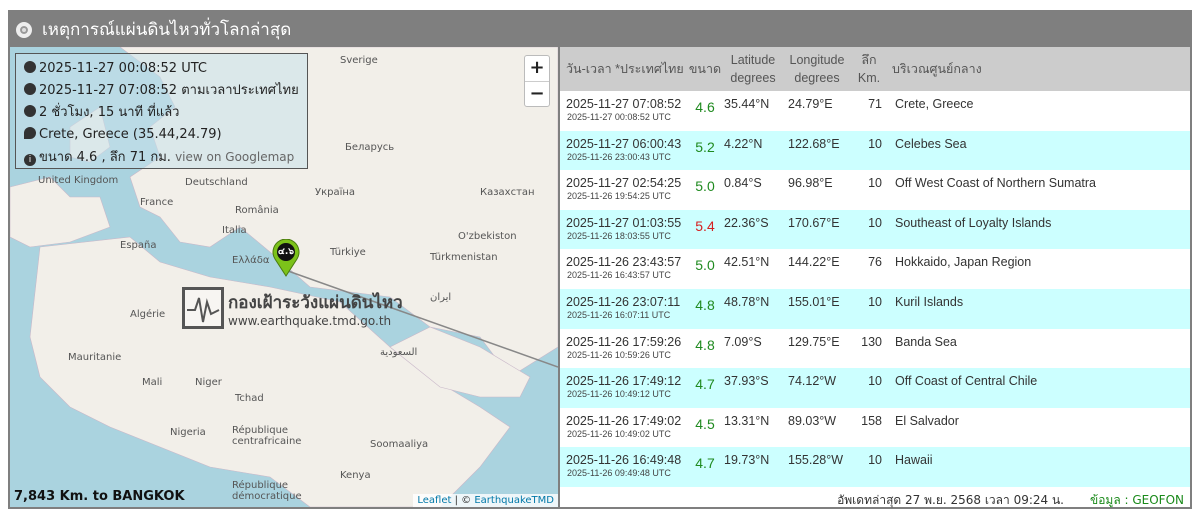 This screenshot has height=511, width=1200. What do you see at coordinates (753, 388) in the screenshot?
I see `latitude-cell: 37.93°S` at bounding box center [753, 388].